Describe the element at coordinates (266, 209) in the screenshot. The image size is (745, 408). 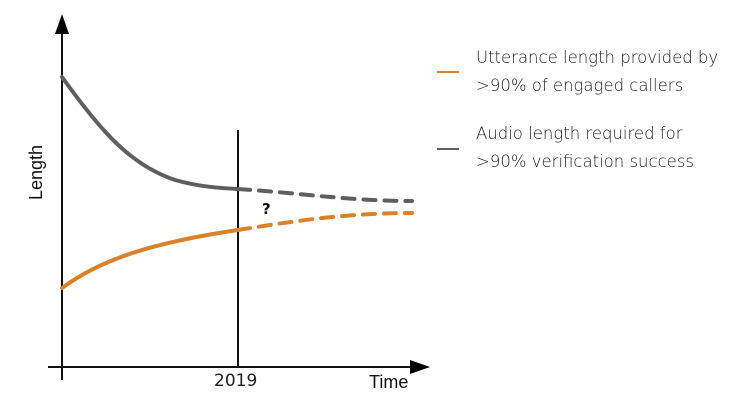
I see `gap-question-mark: ?` at that location.